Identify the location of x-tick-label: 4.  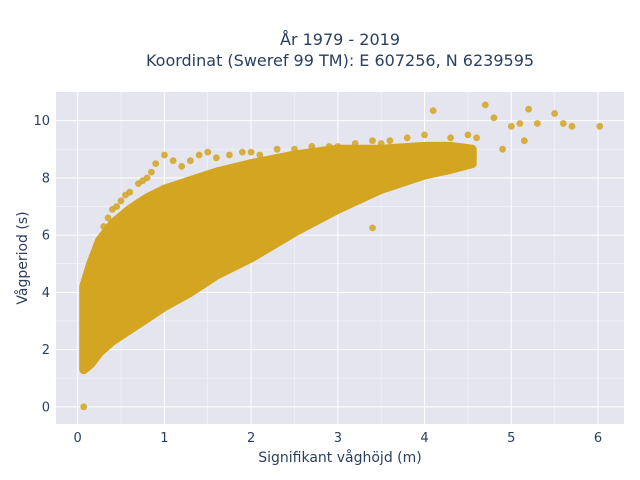
(424, 438).